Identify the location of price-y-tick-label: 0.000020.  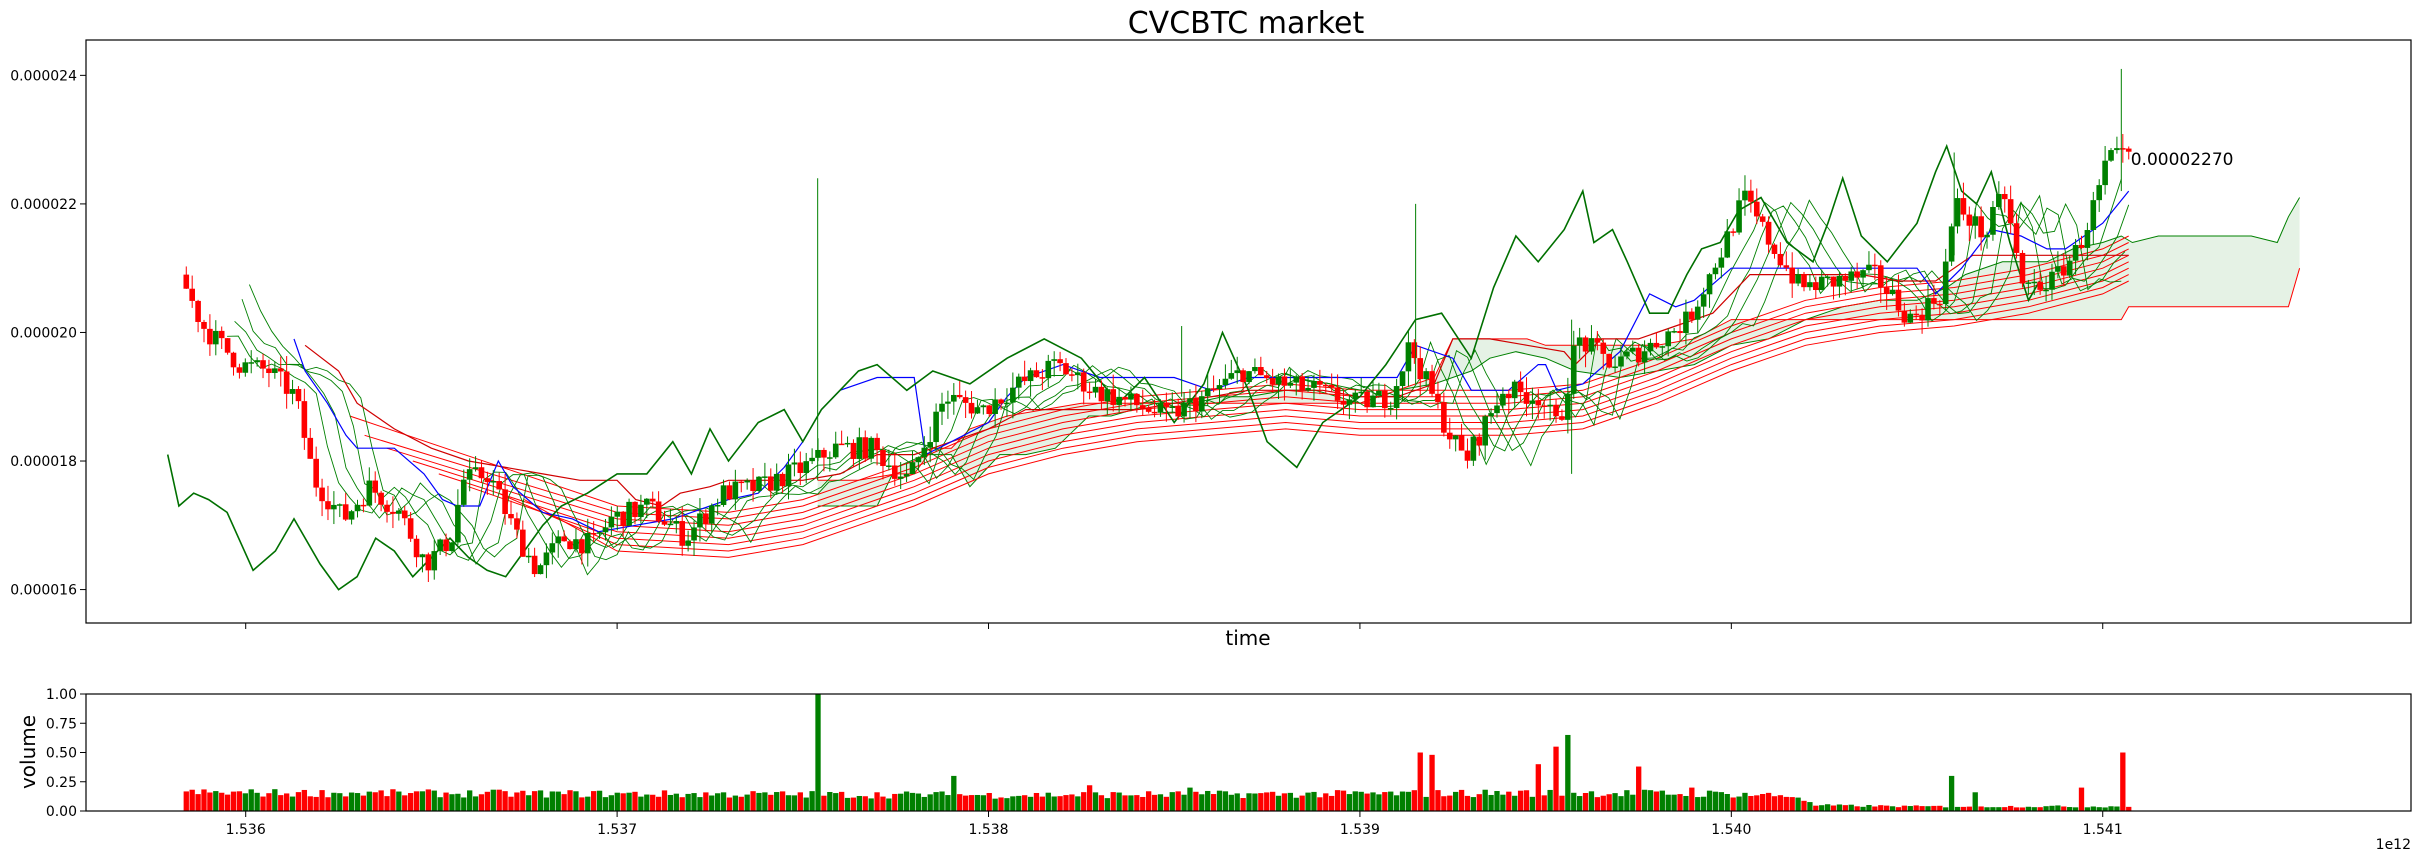
(43, 333).